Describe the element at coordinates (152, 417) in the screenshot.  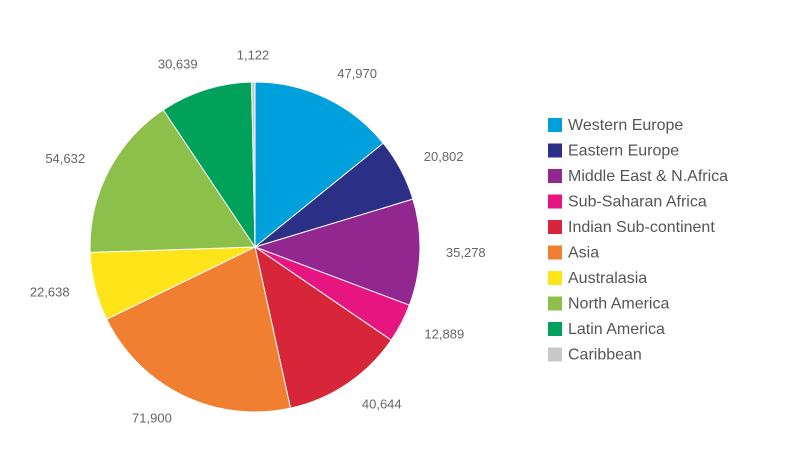
I see `value-label: 71,900` at that location.